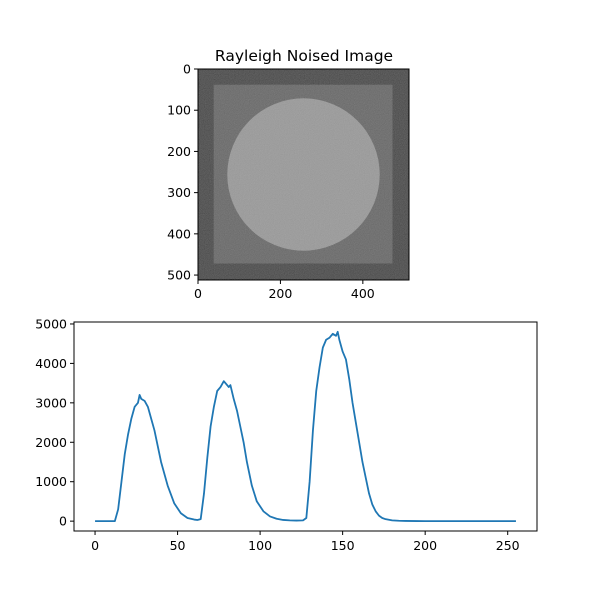 The width and height of the screenshot is (592, 594). Describe the element at coordinates (508, 545) in the screenshot. I see `histogram-x-tick-label: 250` at that location.